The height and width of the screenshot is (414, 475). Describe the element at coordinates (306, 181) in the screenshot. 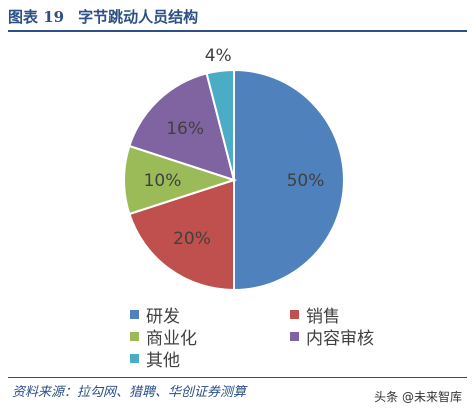

I see `slice-data-label: 50%` at that location.